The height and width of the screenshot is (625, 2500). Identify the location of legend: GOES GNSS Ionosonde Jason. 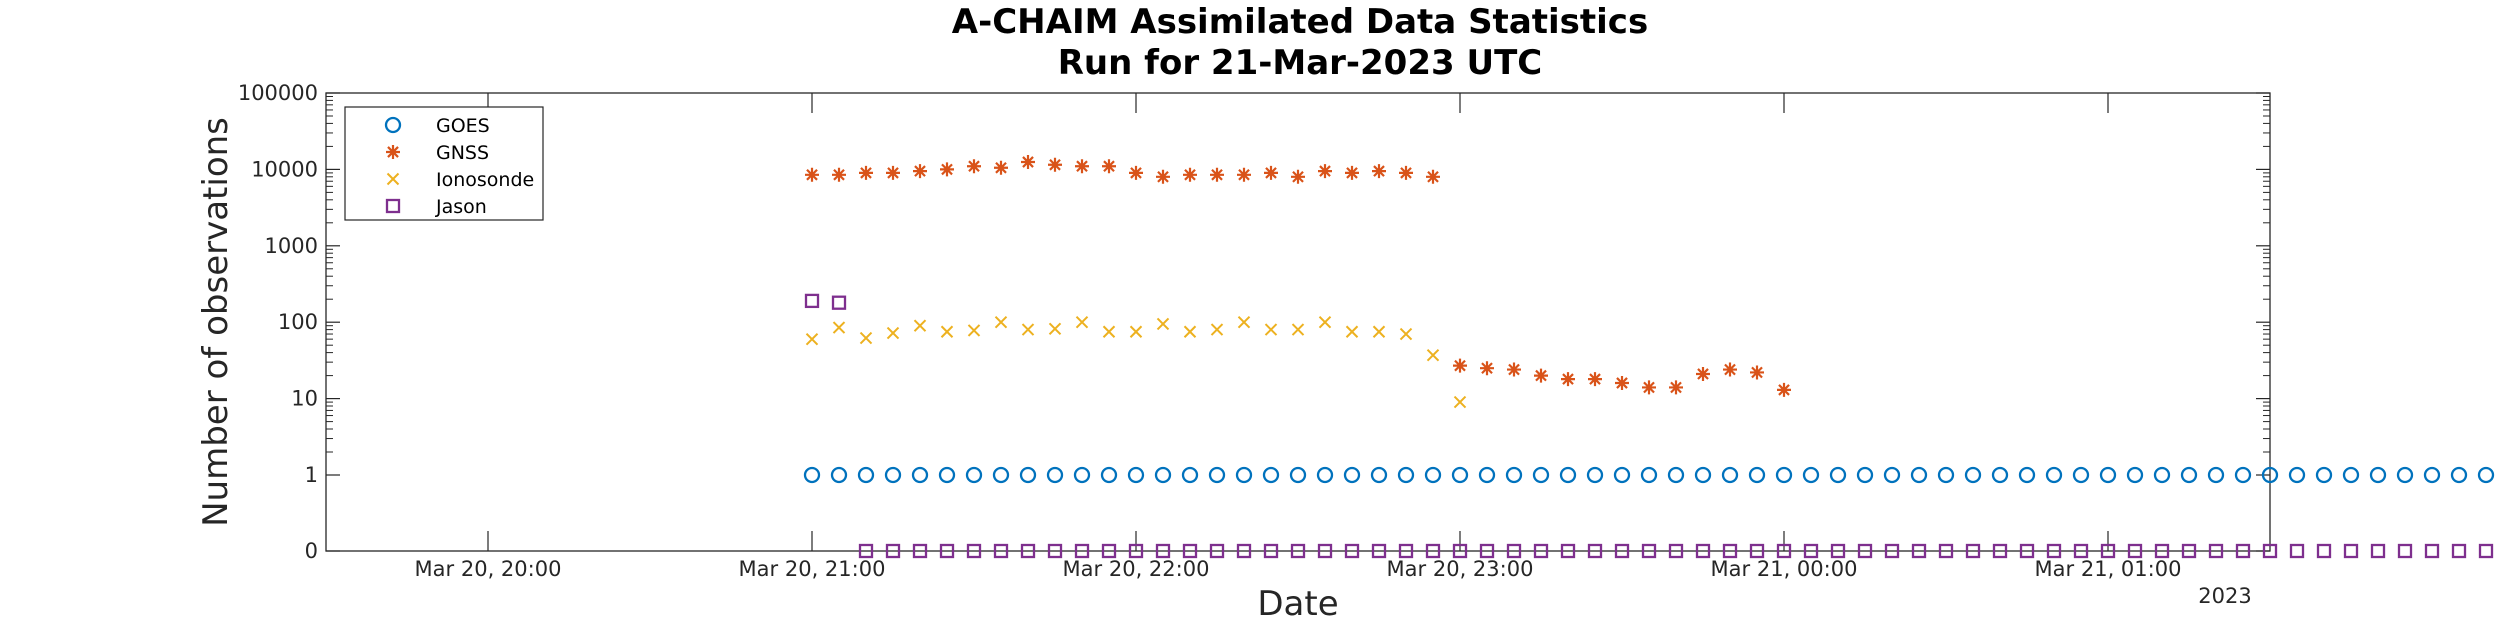
(444, 163).